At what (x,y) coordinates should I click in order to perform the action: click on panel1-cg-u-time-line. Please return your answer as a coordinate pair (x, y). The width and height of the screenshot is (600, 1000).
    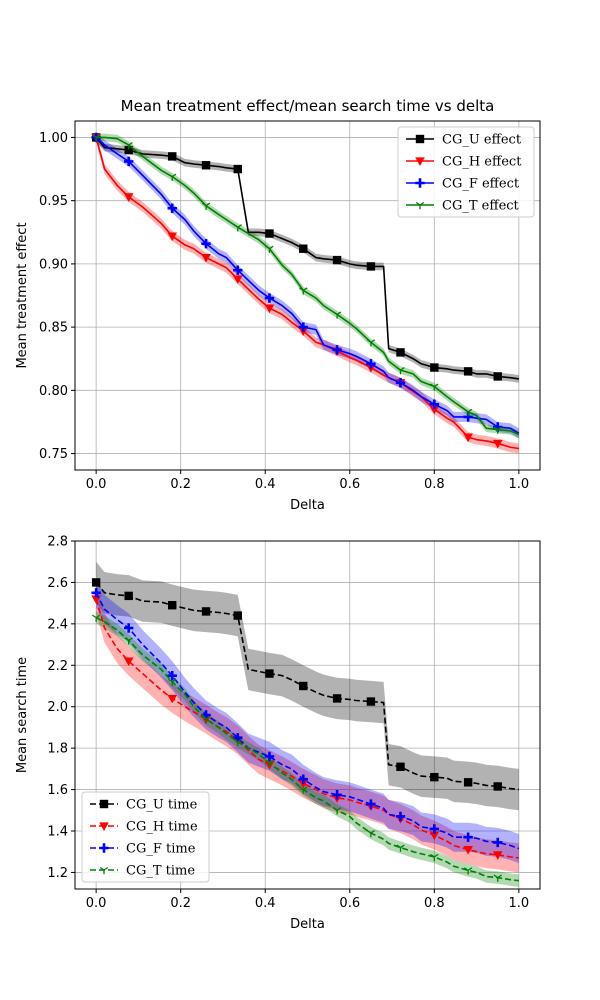
    Looking at the image, I should click on (307, 686).